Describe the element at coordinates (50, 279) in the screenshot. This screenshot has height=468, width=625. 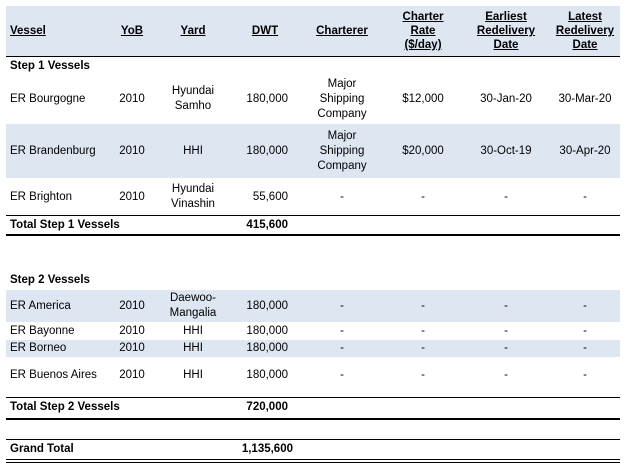
I see `section-title-step2: Step 2 Vessels` at that location.